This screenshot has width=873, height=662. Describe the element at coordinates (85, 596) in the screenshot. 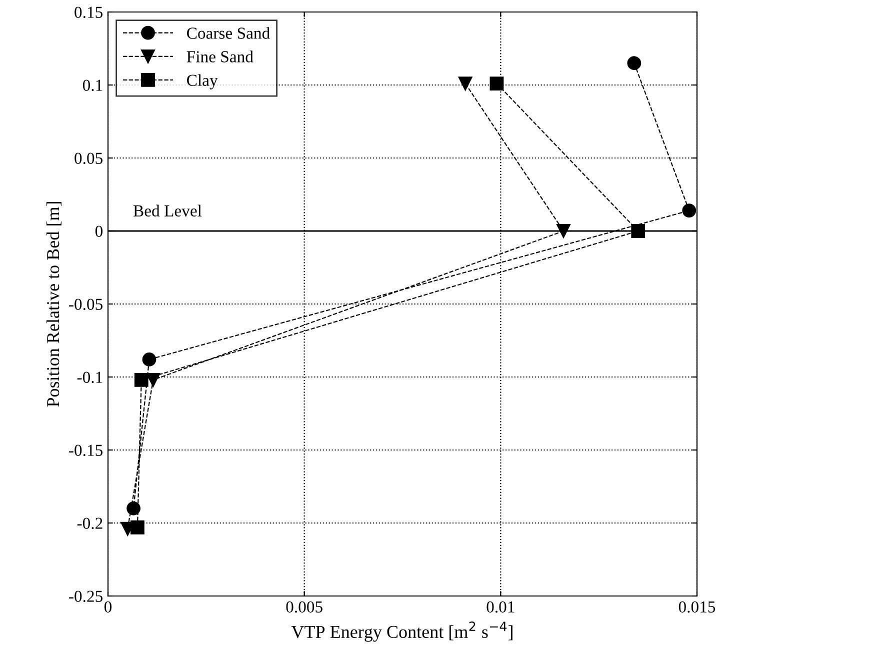

I see `y-tick-label: -0.25` at that location.